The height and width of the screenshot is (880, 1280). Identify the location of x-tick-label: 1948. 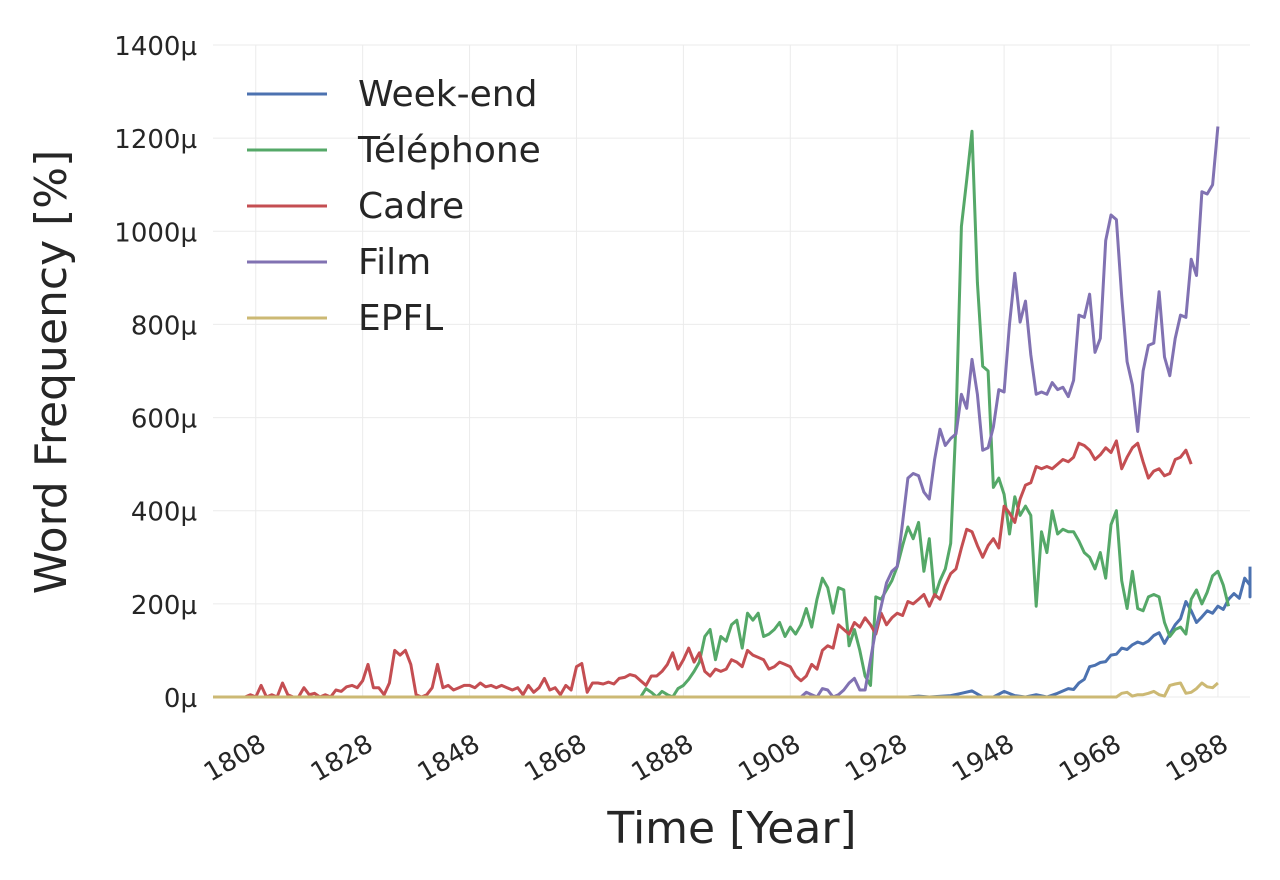
(983, 758).